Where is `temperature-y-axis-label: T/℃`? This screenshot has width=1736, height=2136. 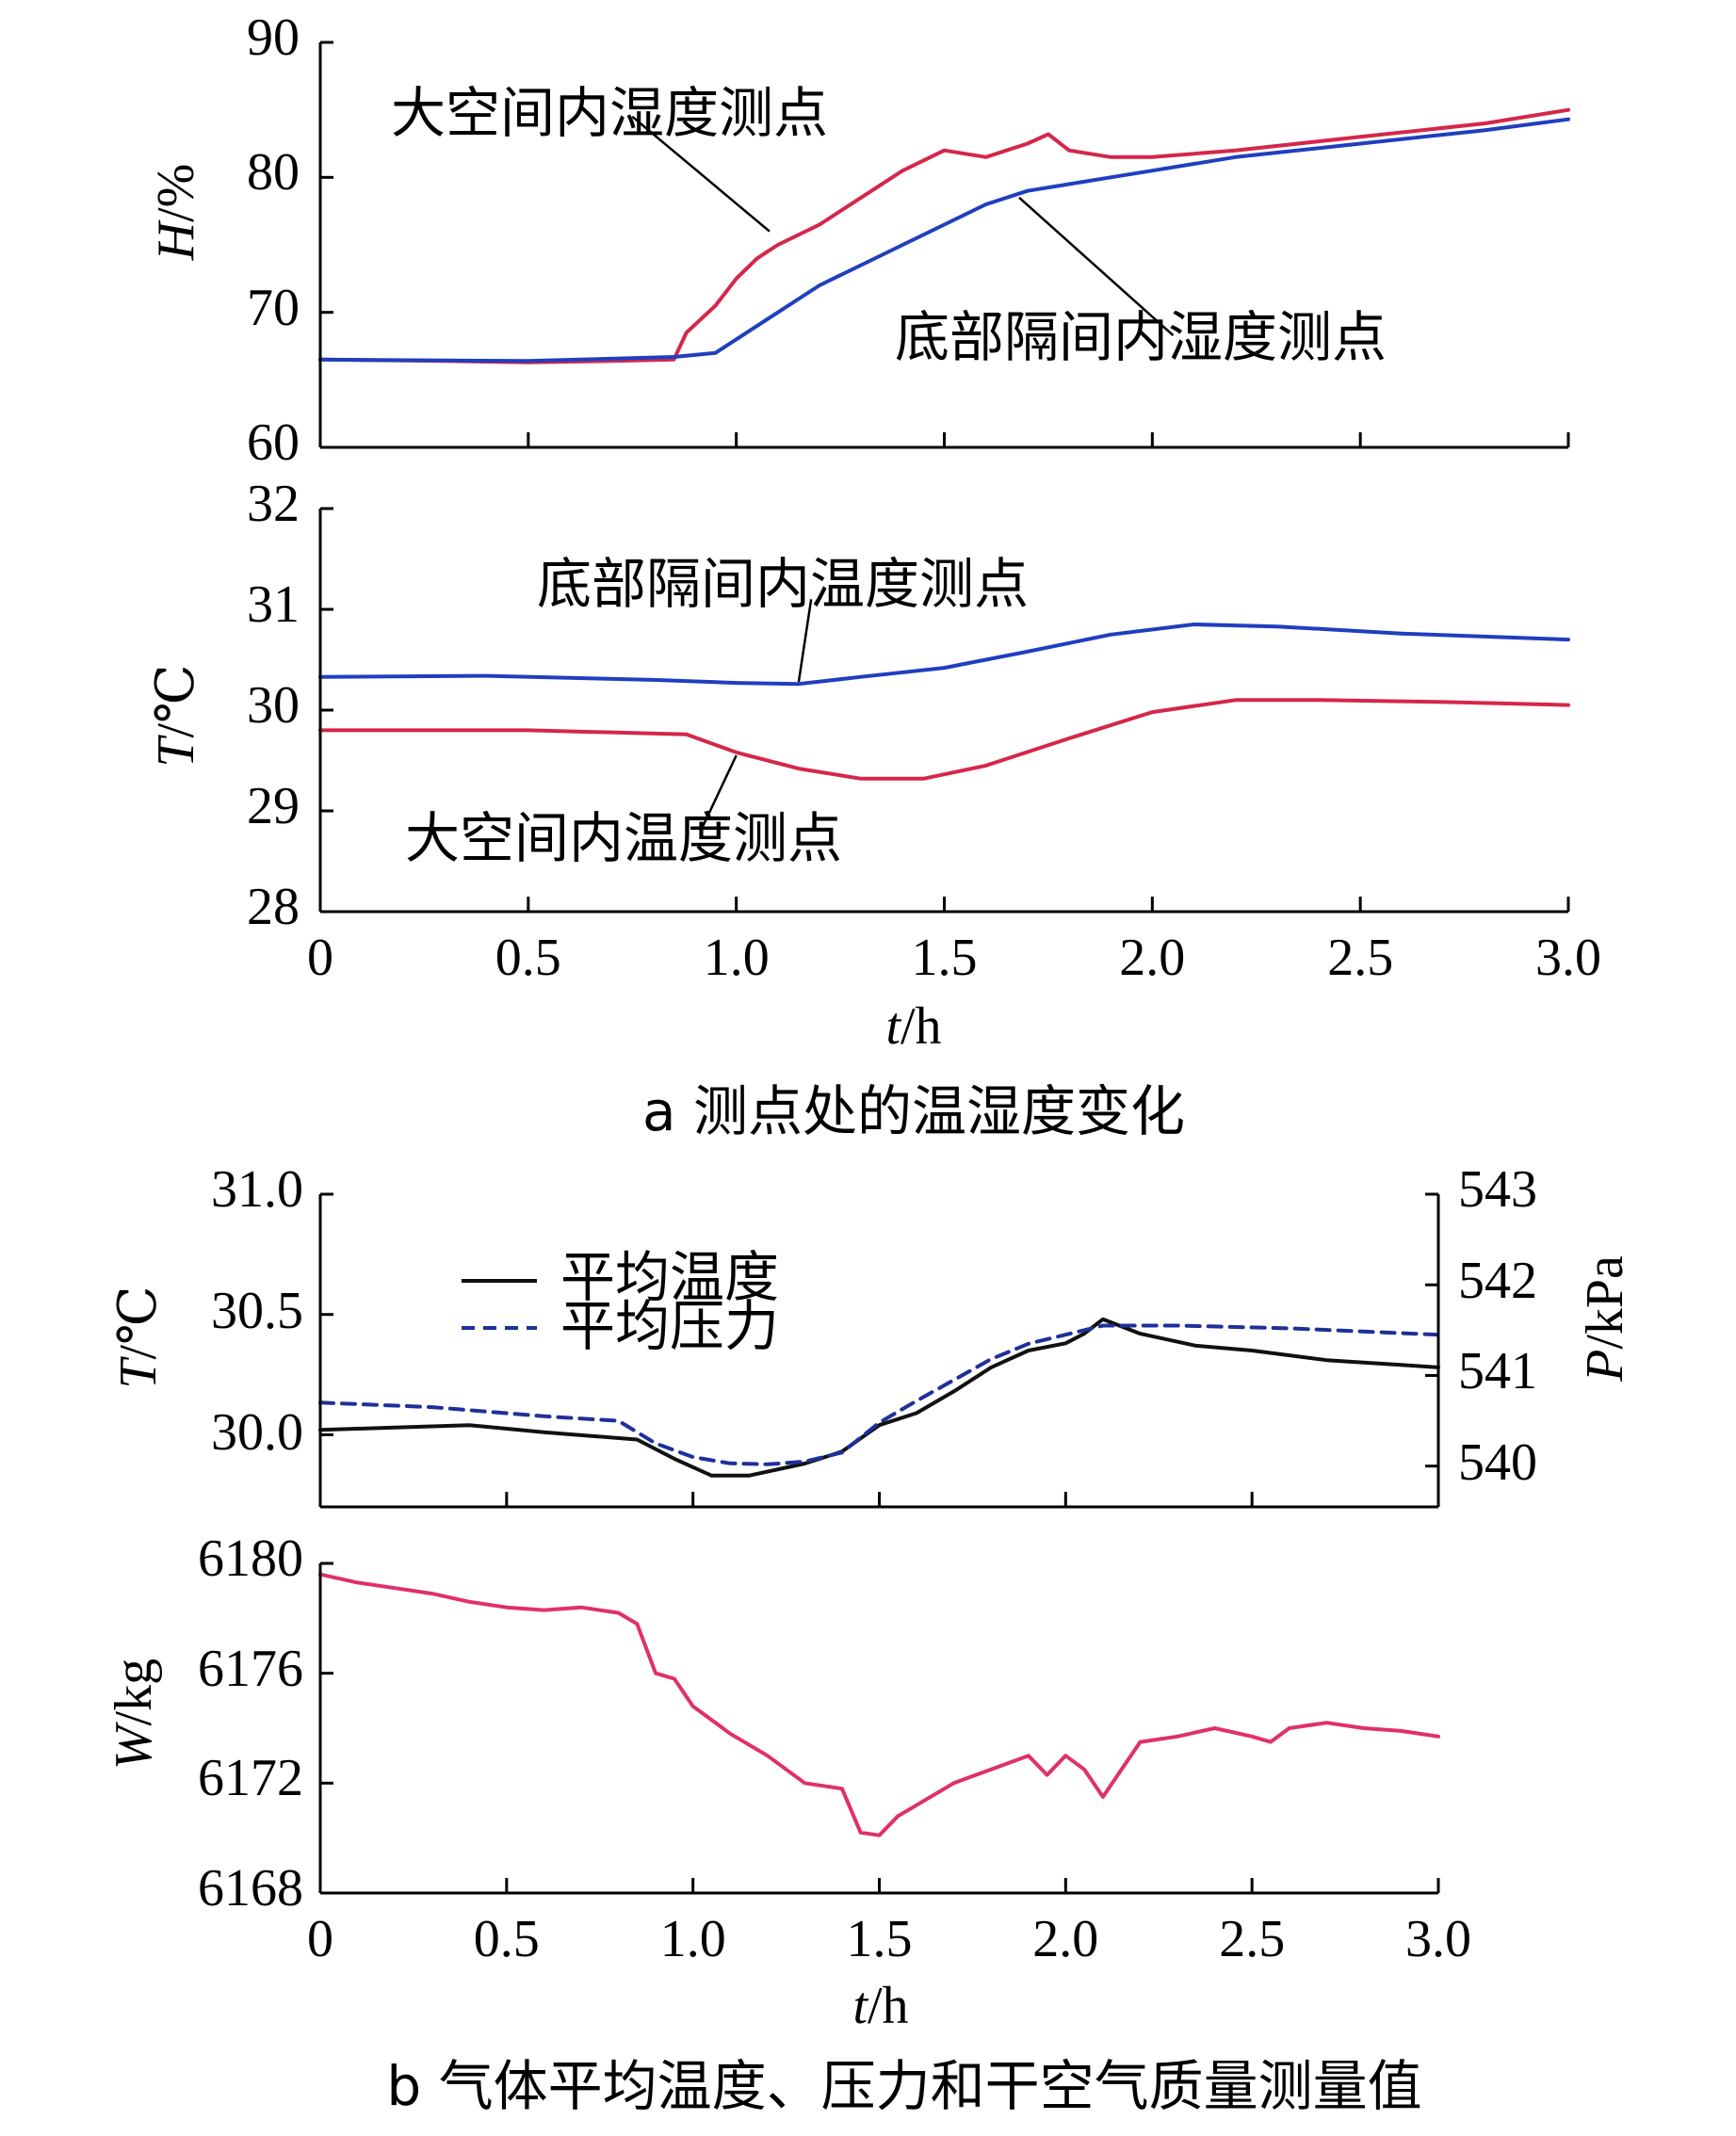
temperature-y-axis-label: T/℃ is located at coordinates (176, 715).